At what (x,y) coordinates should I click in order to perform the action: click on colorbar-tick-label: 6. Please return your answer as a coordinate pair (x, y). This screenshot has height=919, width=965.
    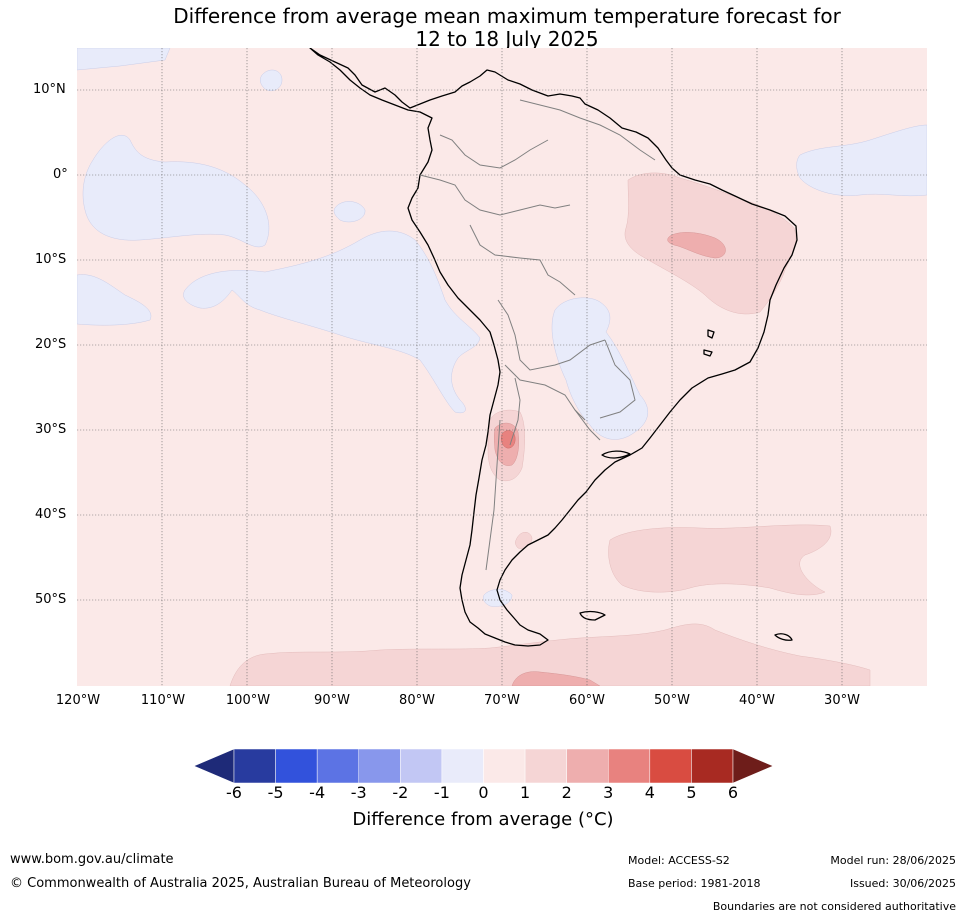
    Looking at the image, I should click on (733, 792).